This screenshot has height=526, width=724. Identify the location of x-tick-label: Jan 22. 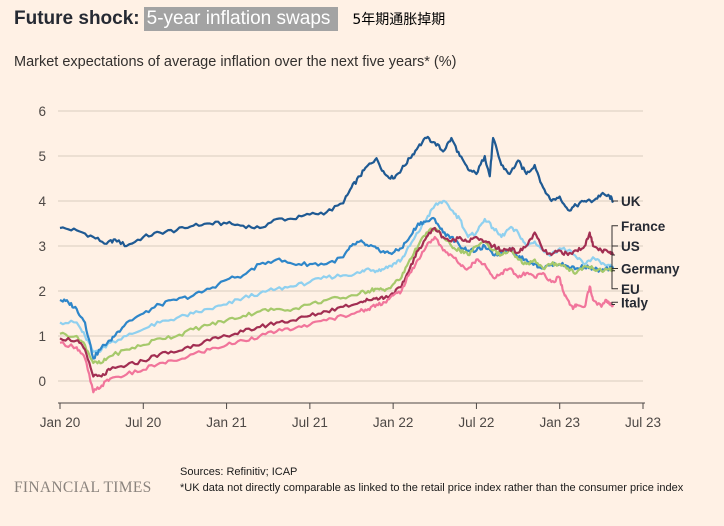
(393, 422).